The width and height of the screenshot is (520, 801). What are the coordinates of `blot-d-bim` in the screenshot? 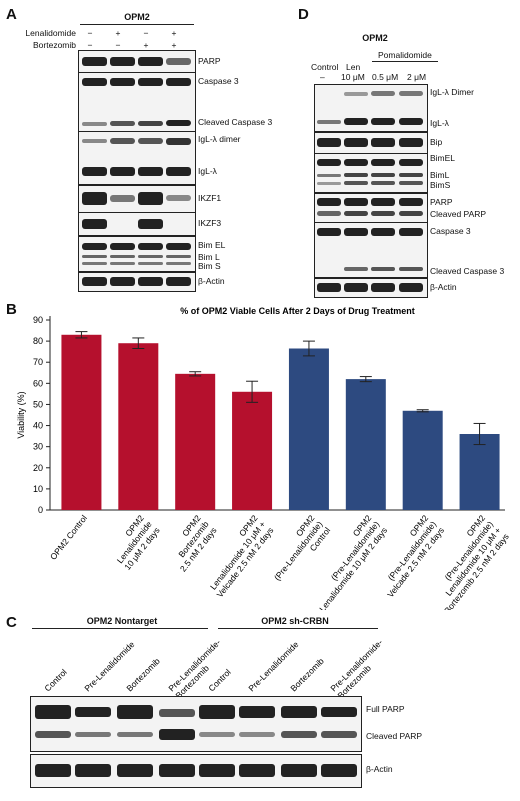 It's located at (371, 173).